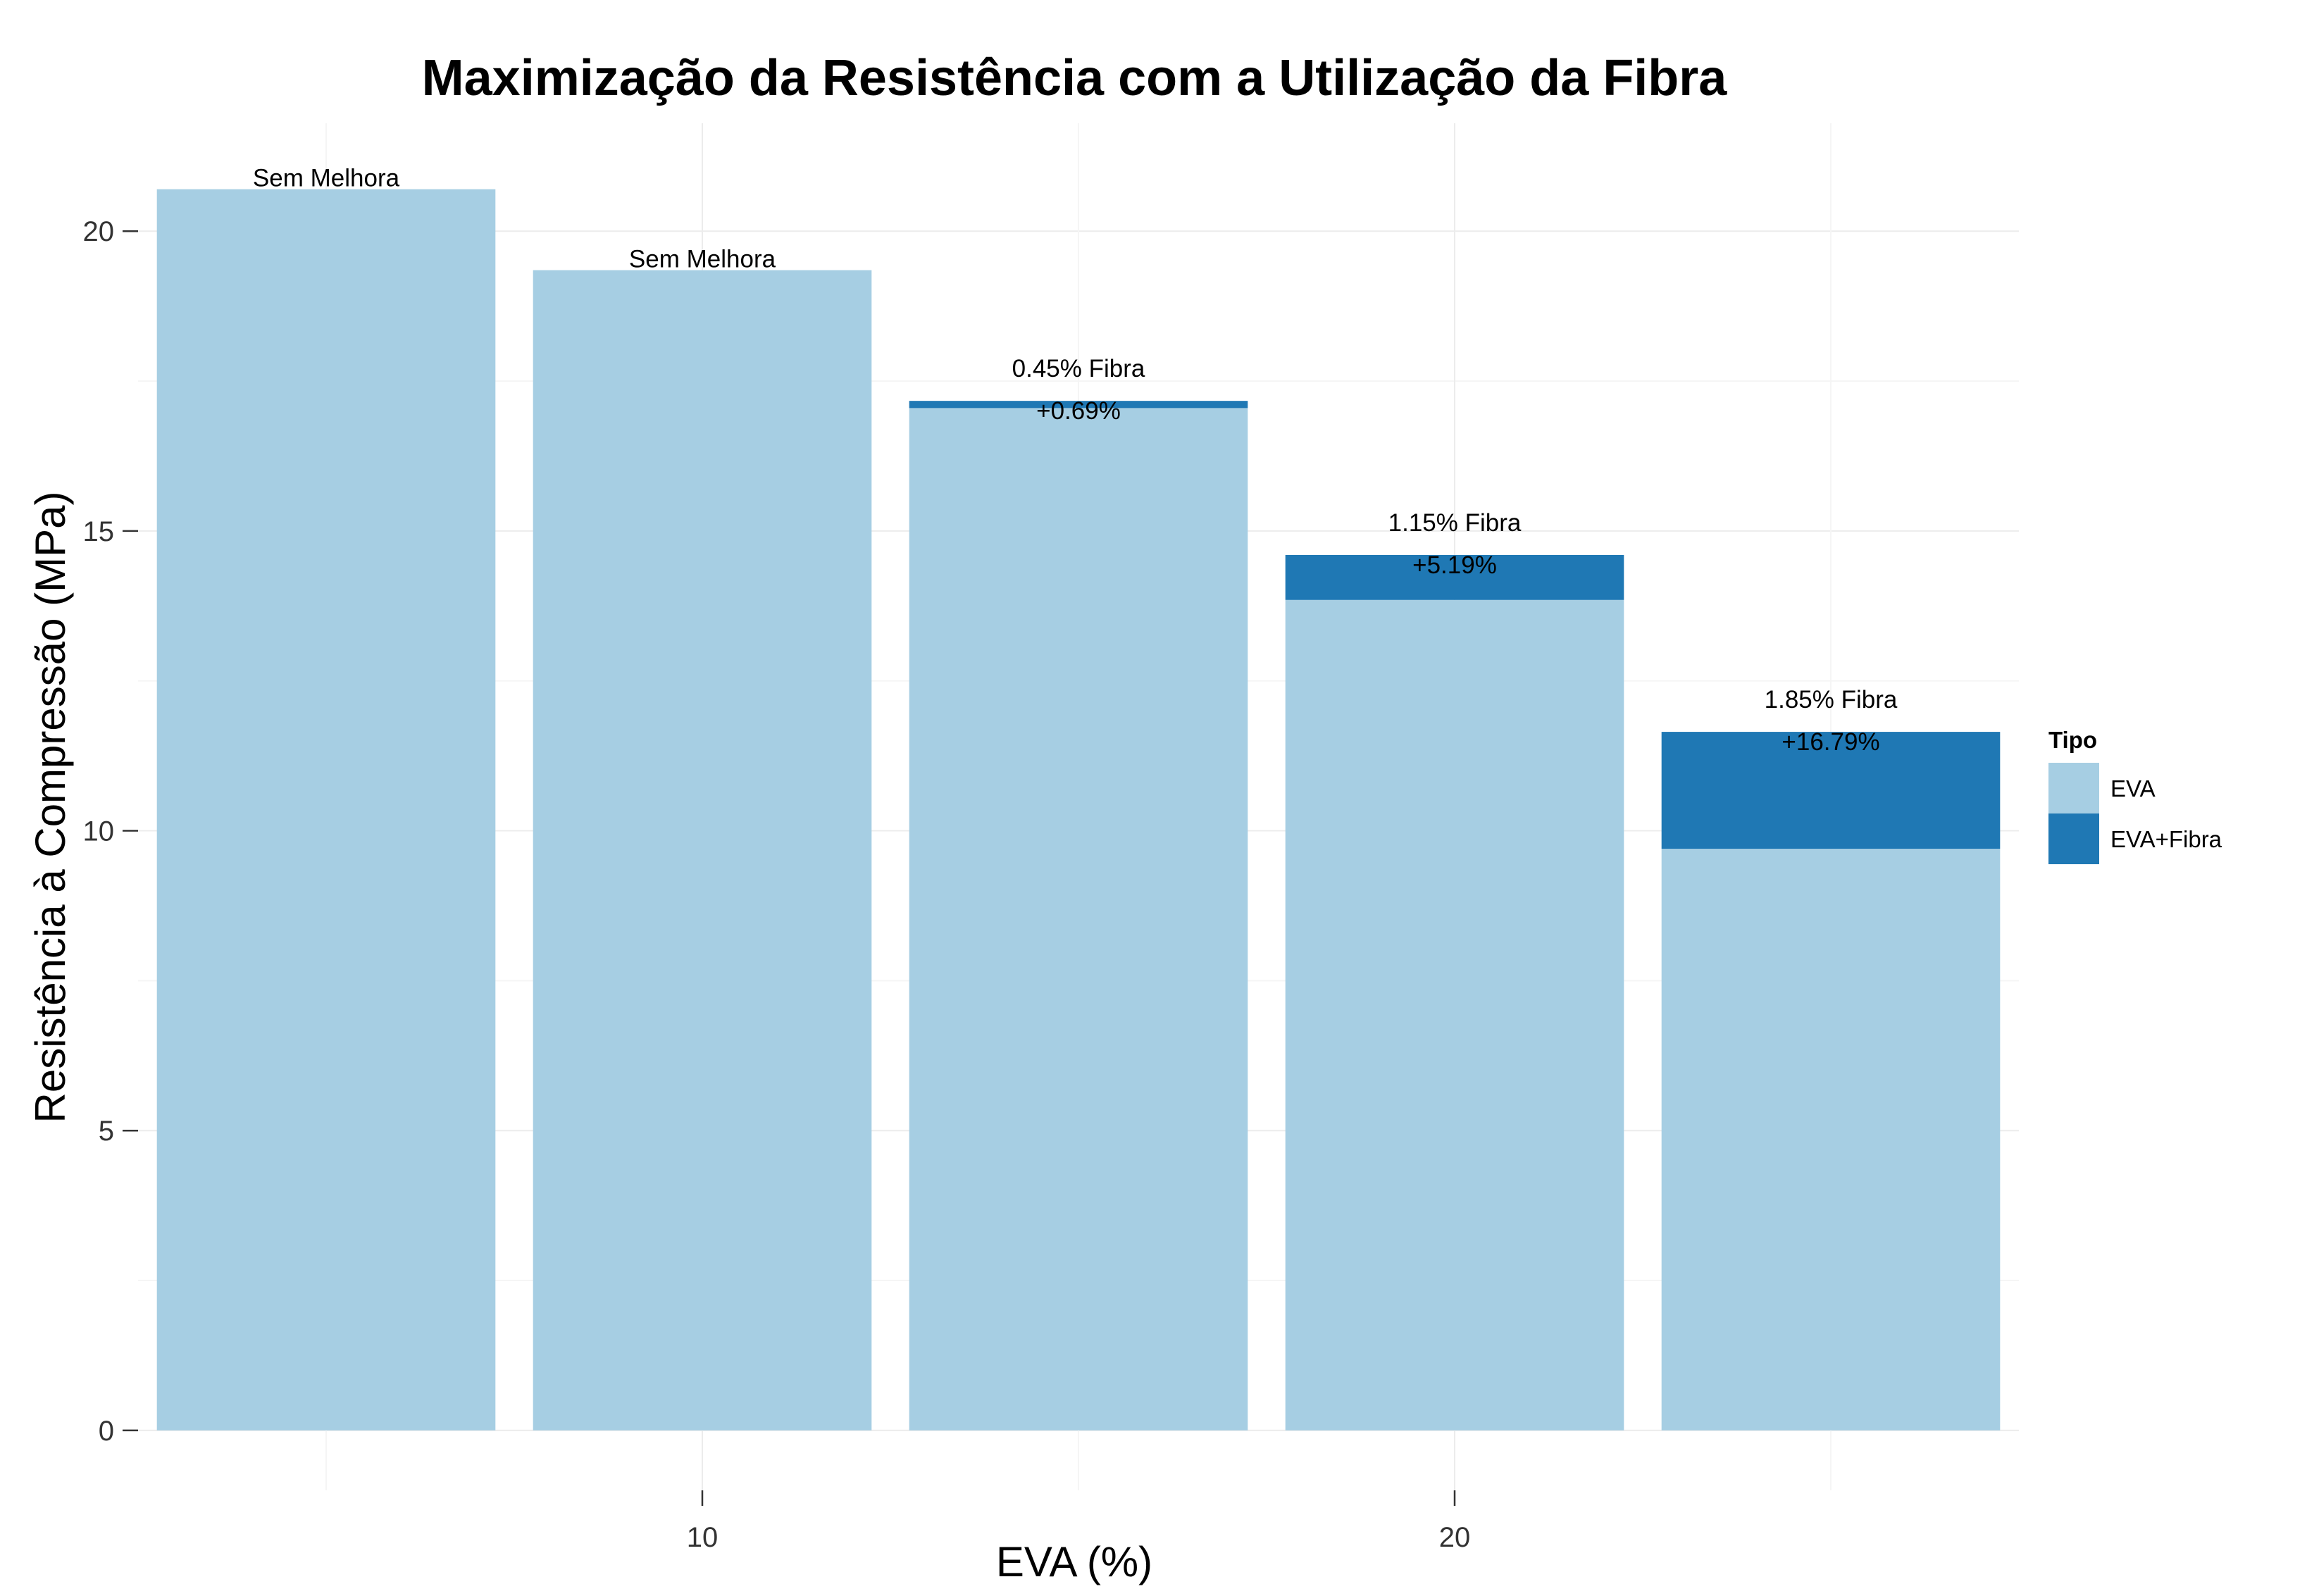  What do you see at coordinates (1079, 368) in the screenshot?
I see `bar-label-fiber: 0.45% Fibra` at bounding box center [1079, 368].